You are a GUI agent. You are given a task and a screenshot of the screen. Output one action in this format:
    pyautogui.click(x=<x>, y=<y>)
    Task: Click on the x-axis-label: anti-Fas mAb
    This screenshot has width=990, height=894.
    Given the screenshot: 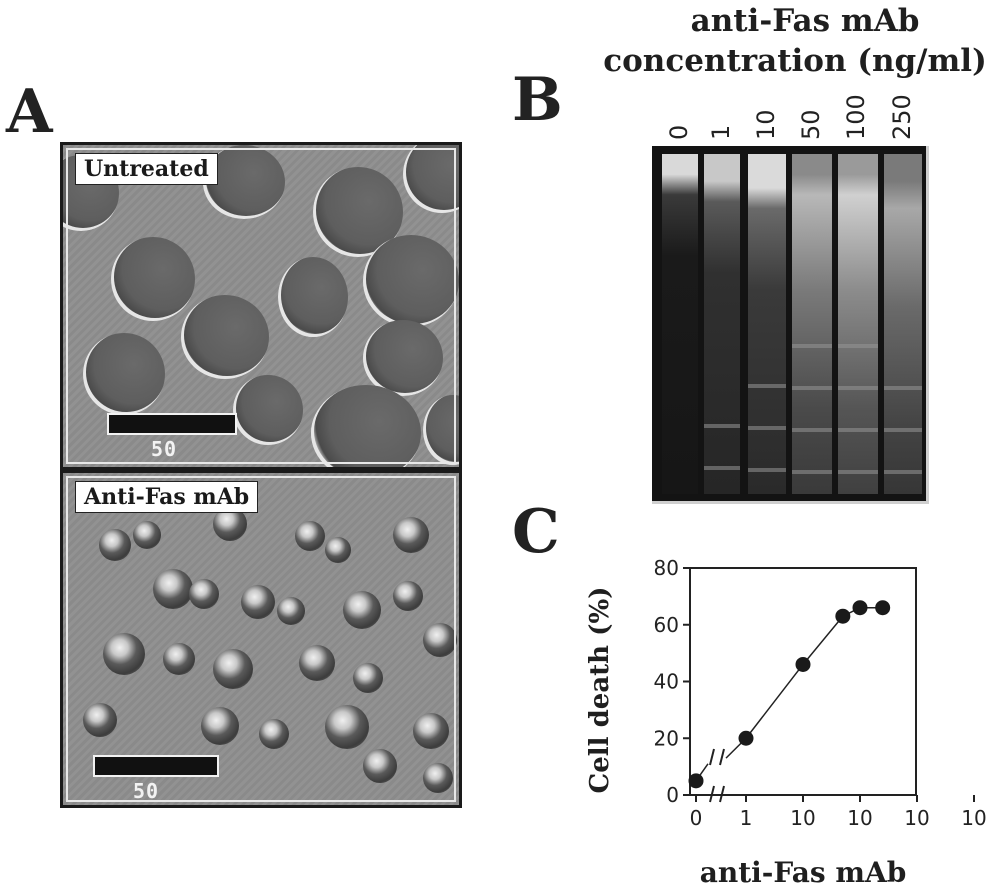 What is the action you would take?
    pyautogui.click(x=803, y=872)
    